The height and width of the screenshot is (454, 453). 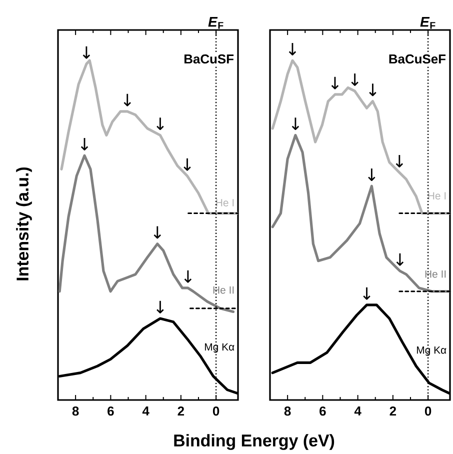 What do you see at coordinates (417, 59) in the screenshot?
I see `chart-title: BaCuSeF` at bounding box center [417, 59].